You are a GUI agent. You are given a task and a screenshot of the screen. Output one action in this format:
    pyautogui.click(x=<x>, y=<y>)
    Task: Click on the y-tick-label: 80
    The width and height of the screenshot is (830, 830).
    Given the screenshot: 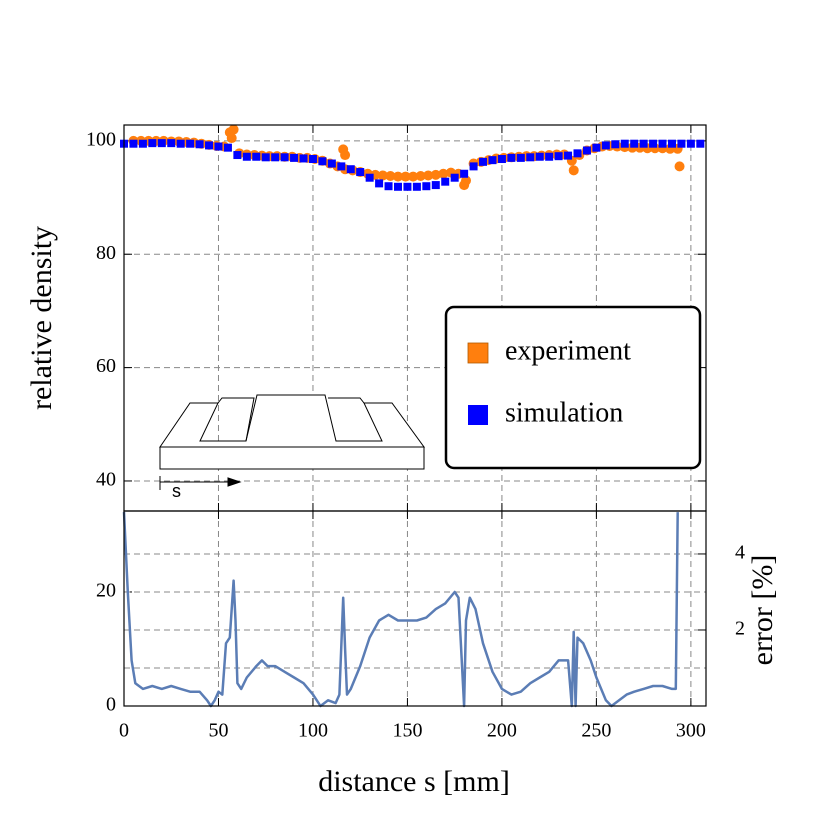 What is the action you would take?
    pyautogui.click(x=106, y=253)
    